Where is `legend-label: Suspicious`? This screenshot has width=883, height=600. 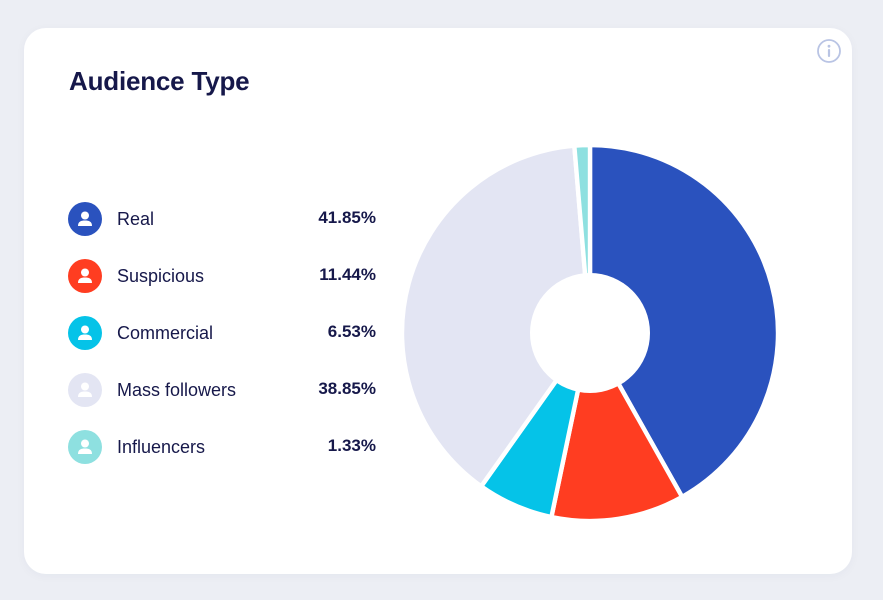 legend-label: Suspicious is located at coordinates (161, 276).